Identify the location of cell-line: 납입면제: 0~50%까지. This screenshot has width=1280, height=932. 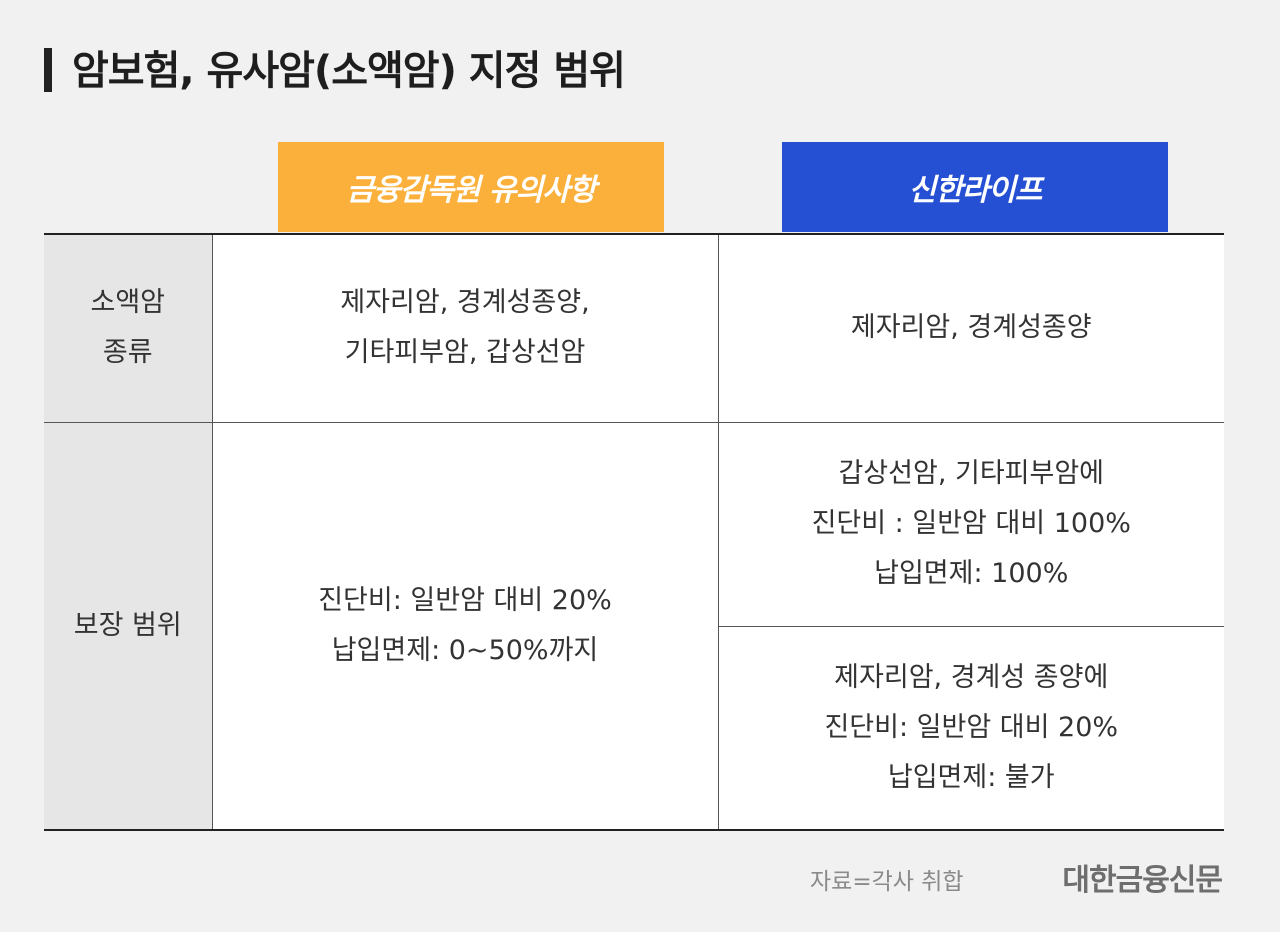
(465, 650).